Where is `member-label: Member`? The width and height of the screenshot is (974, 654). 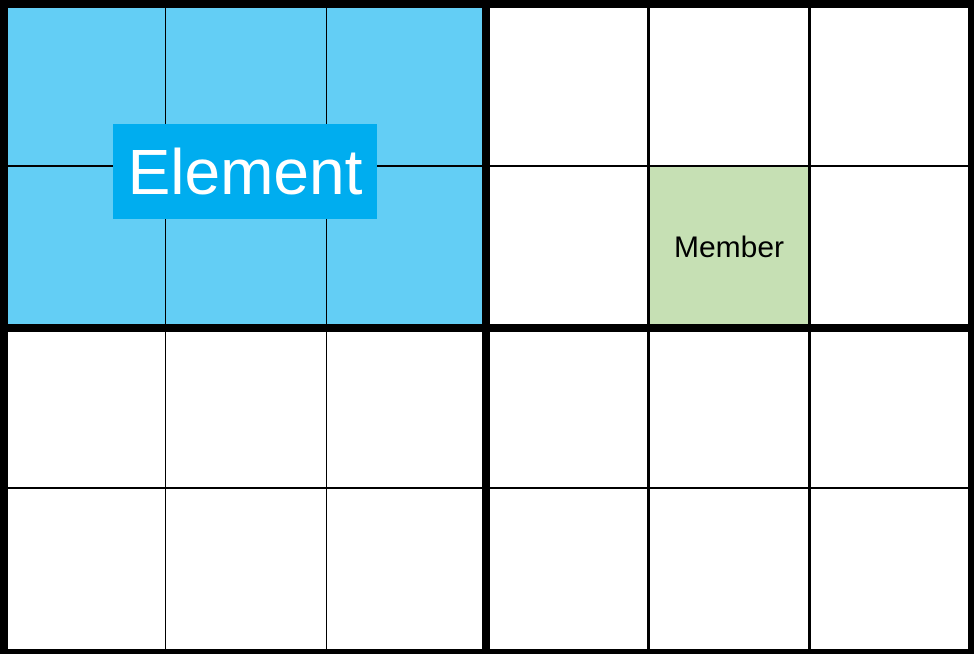
member-label: Member is located at coordinates (729, 247).